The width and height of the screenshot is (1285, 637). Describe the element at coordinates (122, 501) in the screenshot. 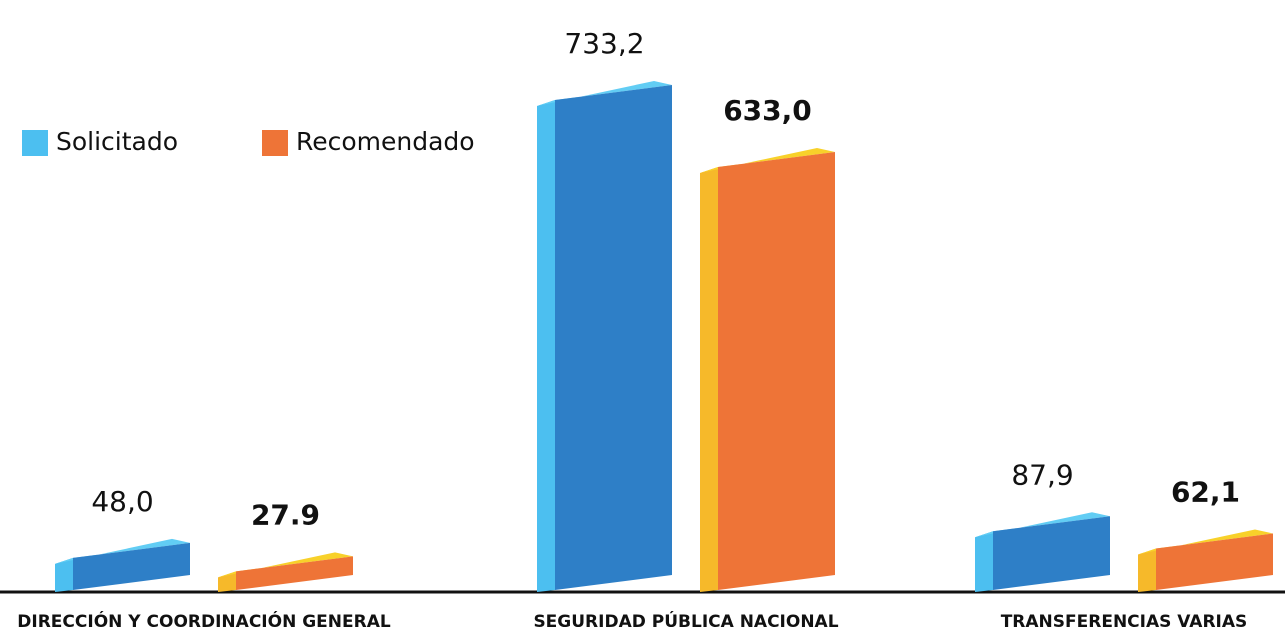

I see `value-label: 48,0` at that location.